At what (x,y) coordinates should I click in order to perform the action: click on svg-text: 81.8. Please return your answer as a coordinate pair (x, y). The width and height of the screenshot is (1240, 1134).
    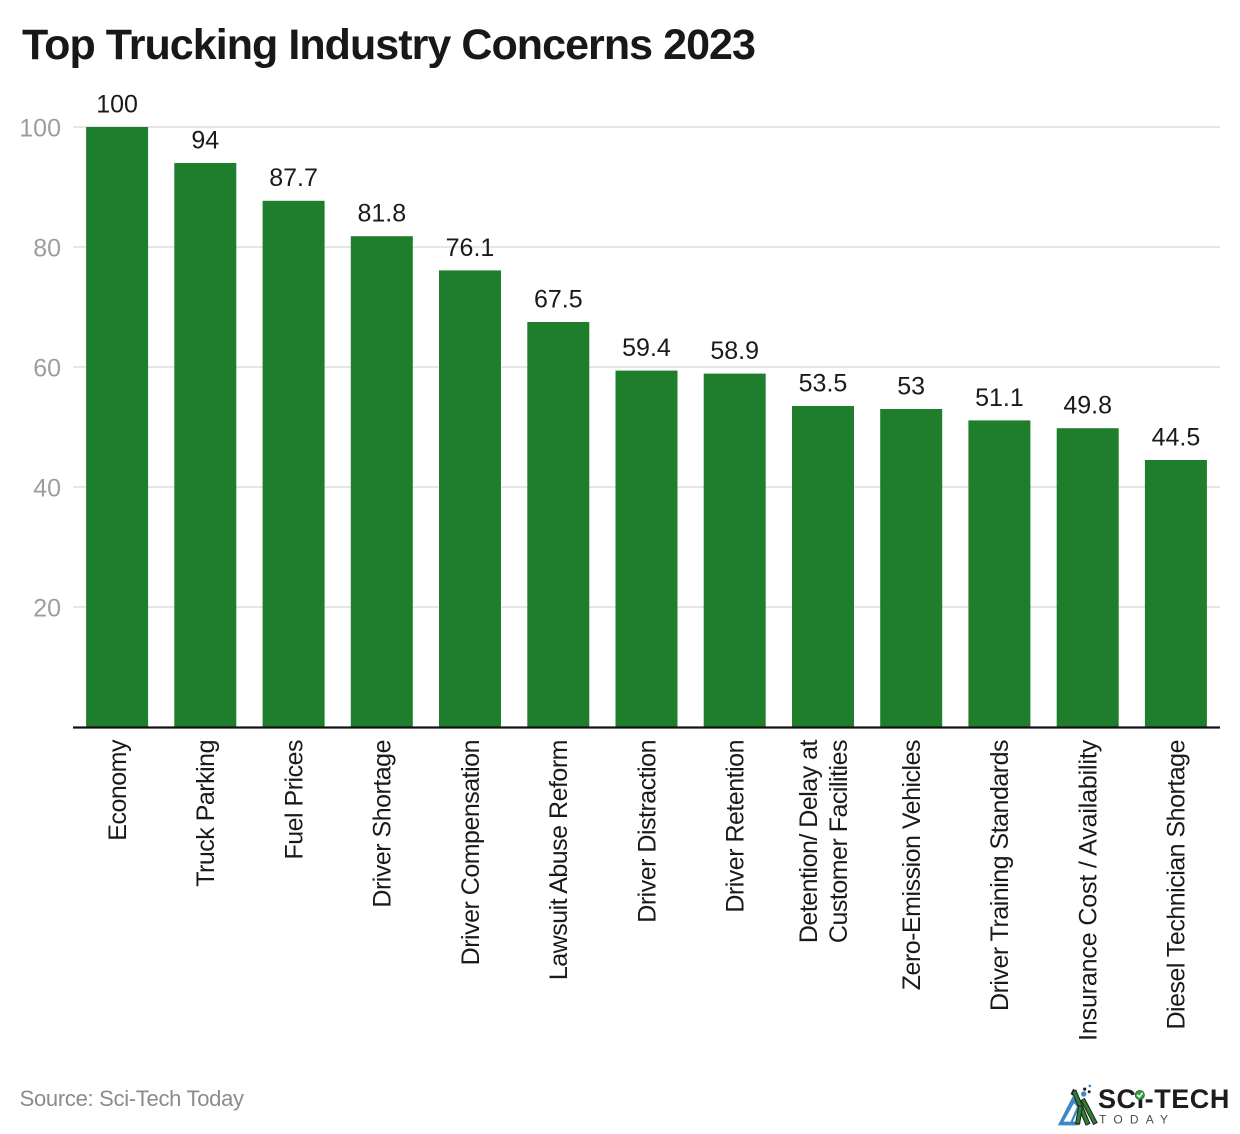
    Looking at the image, I should click on (381, 214).